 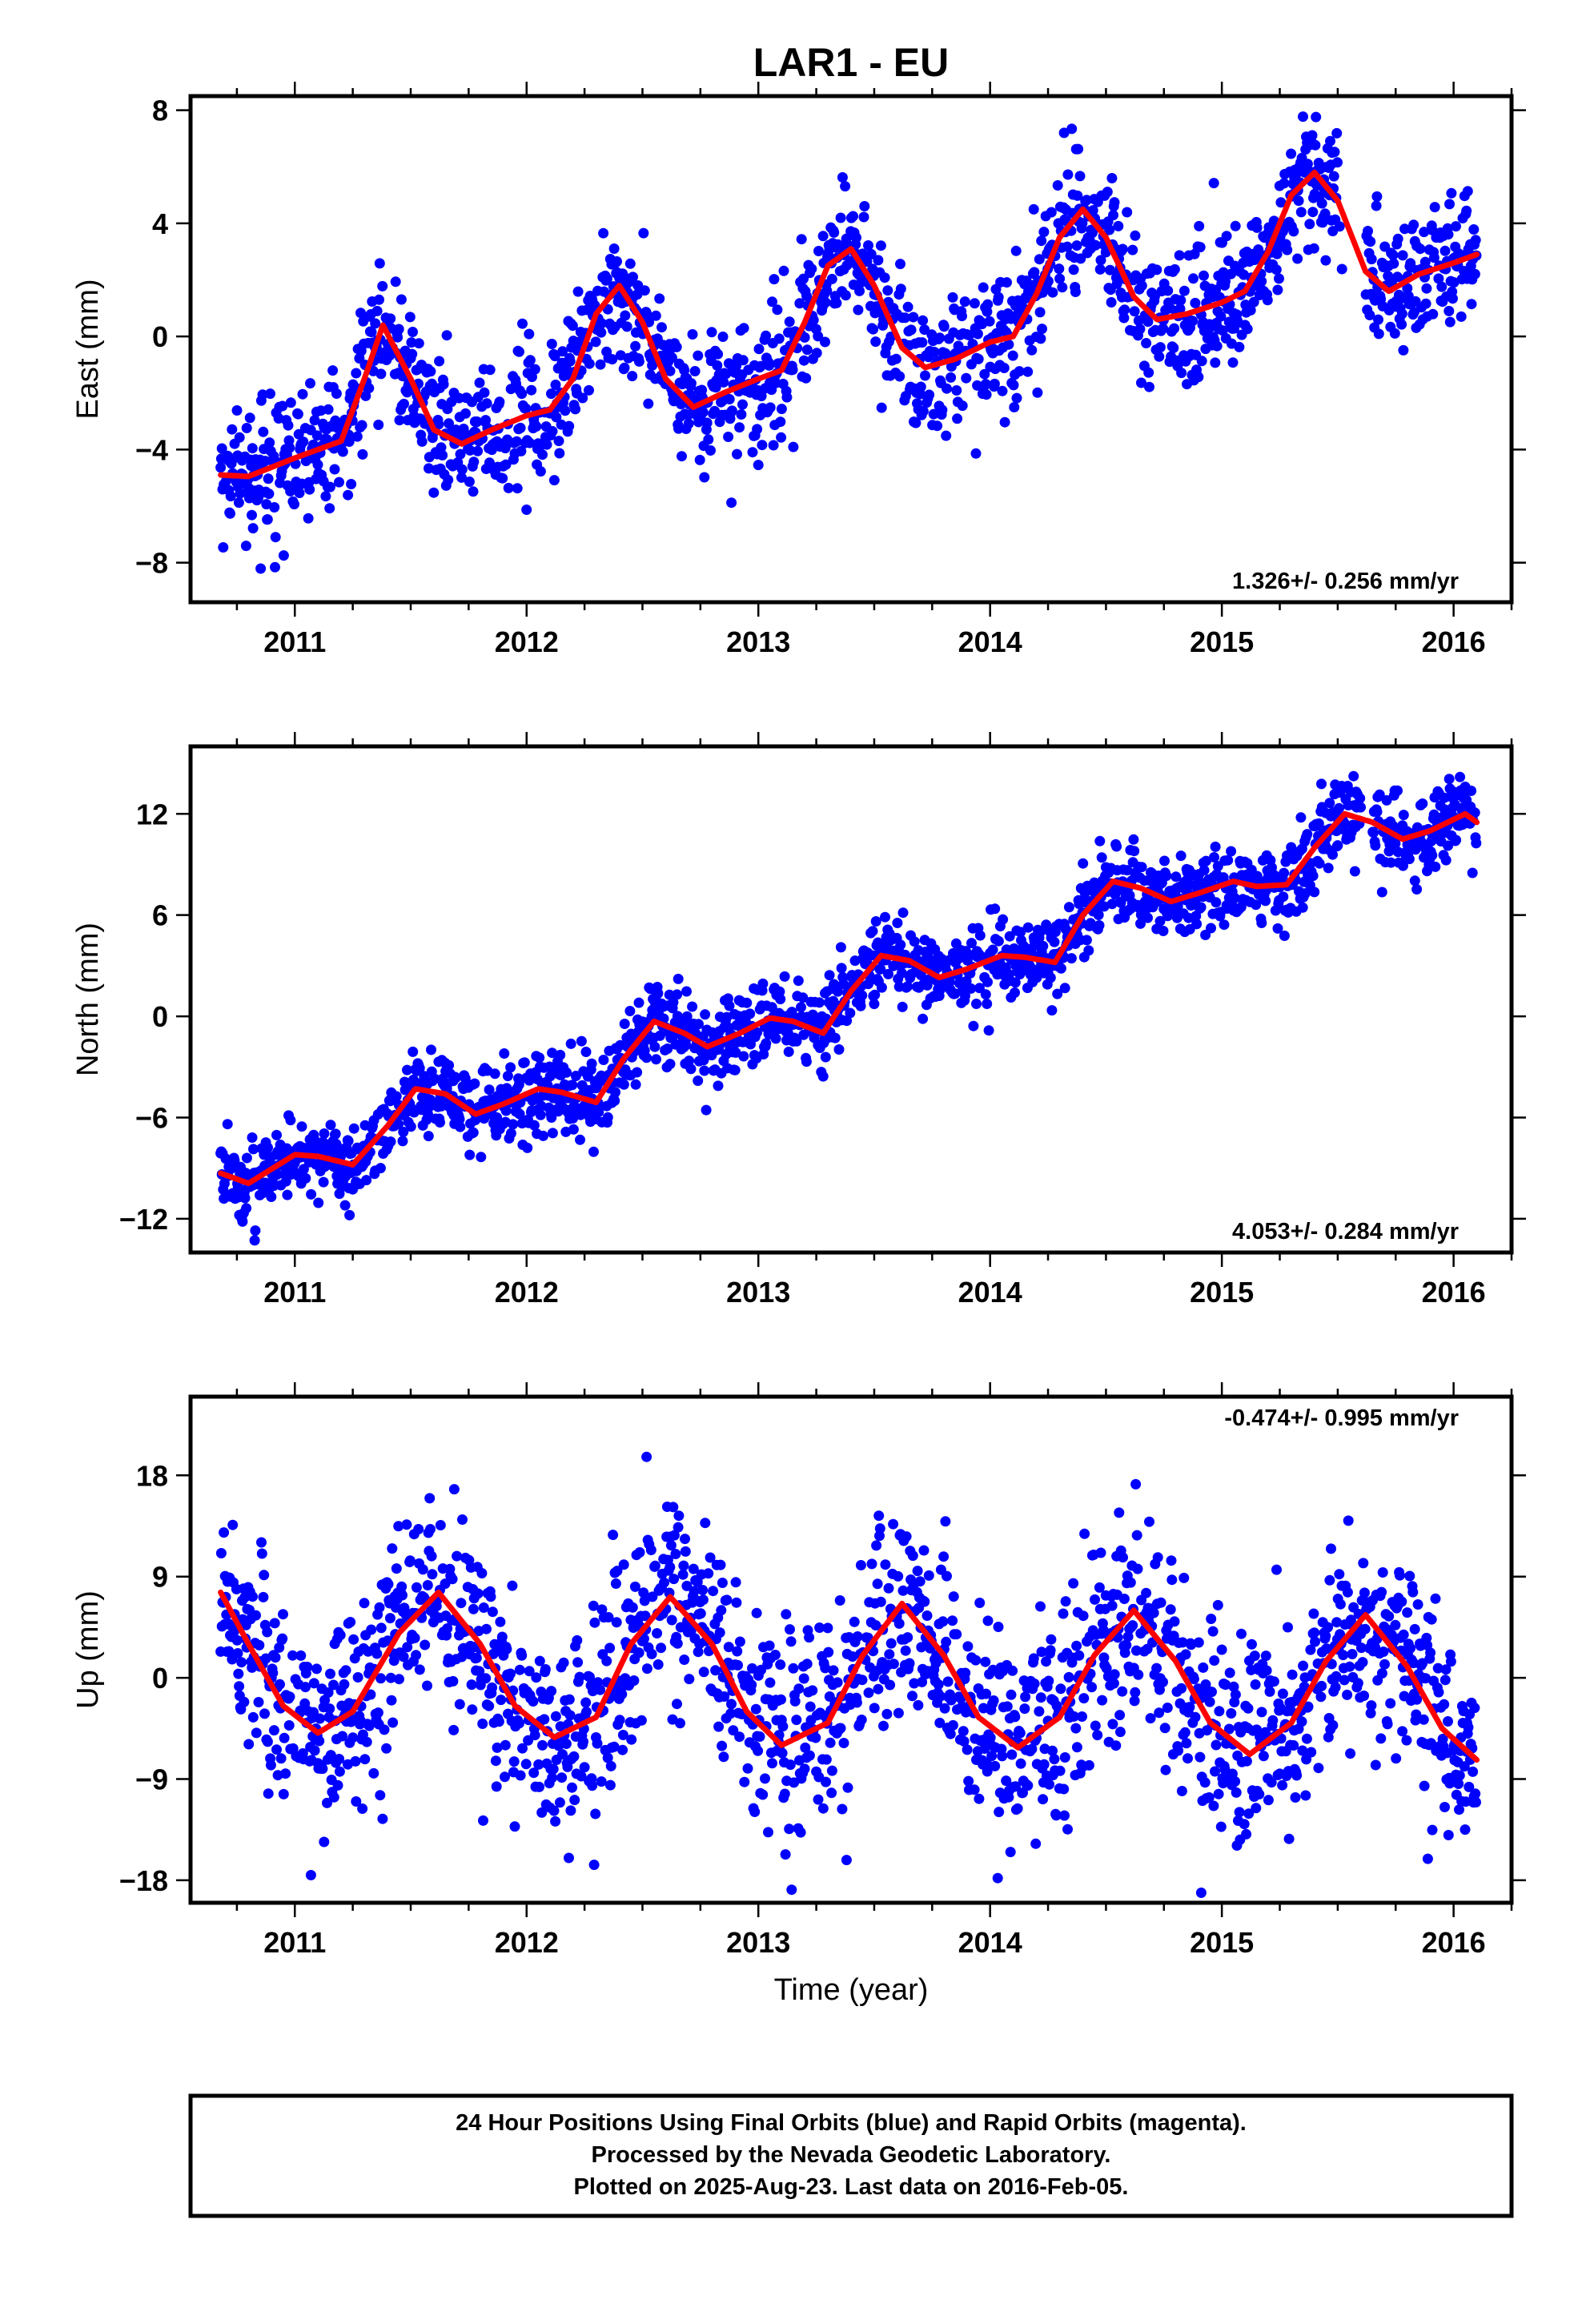 I want to click on y-axis-label: East (mm), so click(x=88, y=349).